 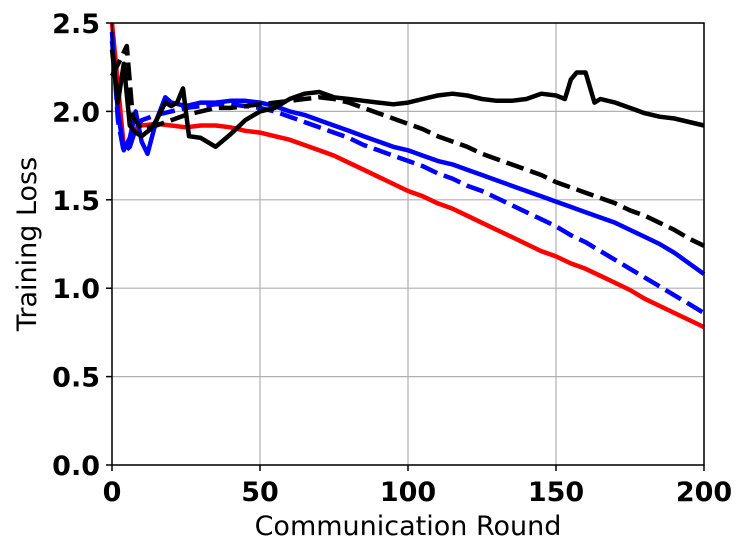 What do you see at coordinates (76, 112) in the screenshot?
I see `y-tick-label: 2.0` at bounding box center [76, 112].